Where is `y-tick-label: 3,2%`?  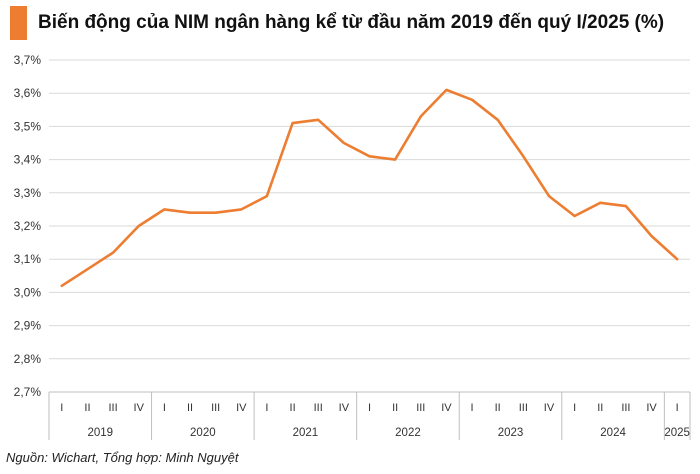
y-tick-label: 3,2% is located at coordinates (28, 226).